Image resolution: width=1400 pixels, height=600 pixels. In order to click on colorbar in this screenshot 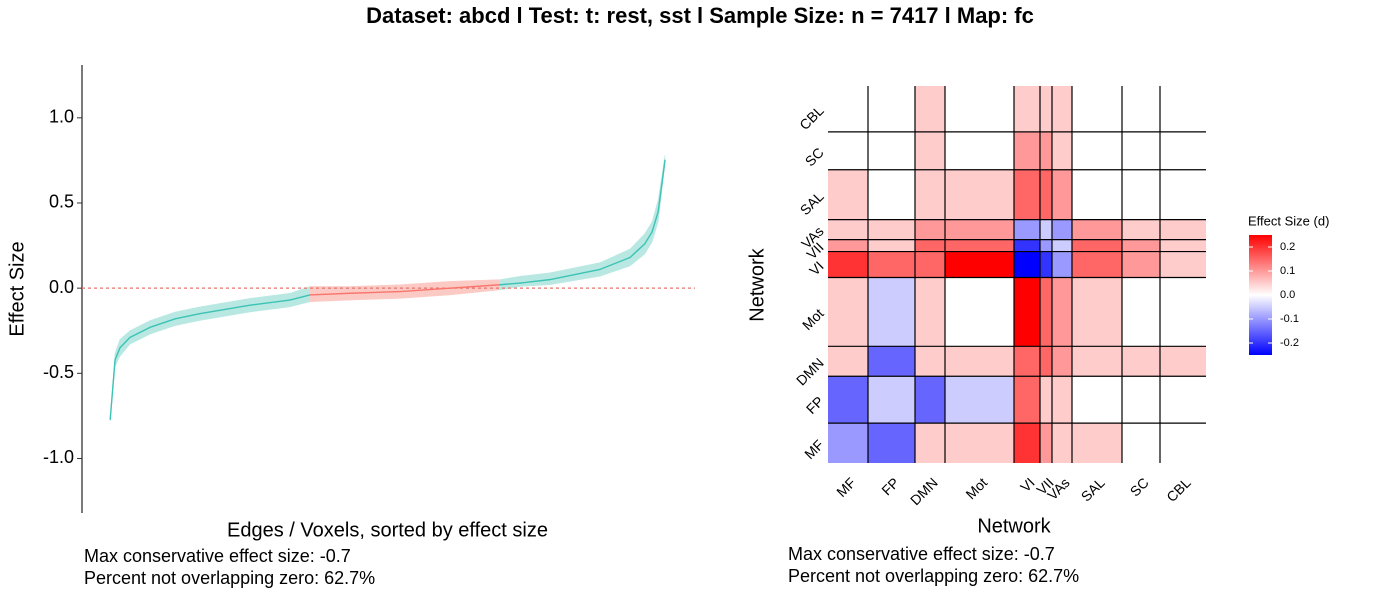, I will do `click(1260, 295)`.